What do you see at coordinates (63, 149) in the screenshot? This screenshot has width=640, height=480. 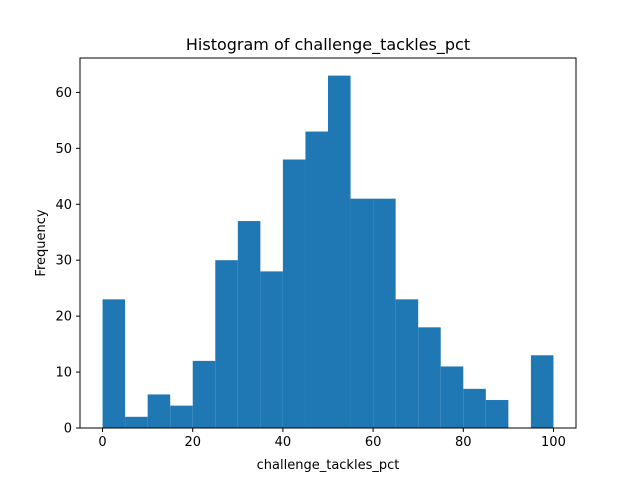 I see `y-tick-label: 50` at bounding box center [63, 149].